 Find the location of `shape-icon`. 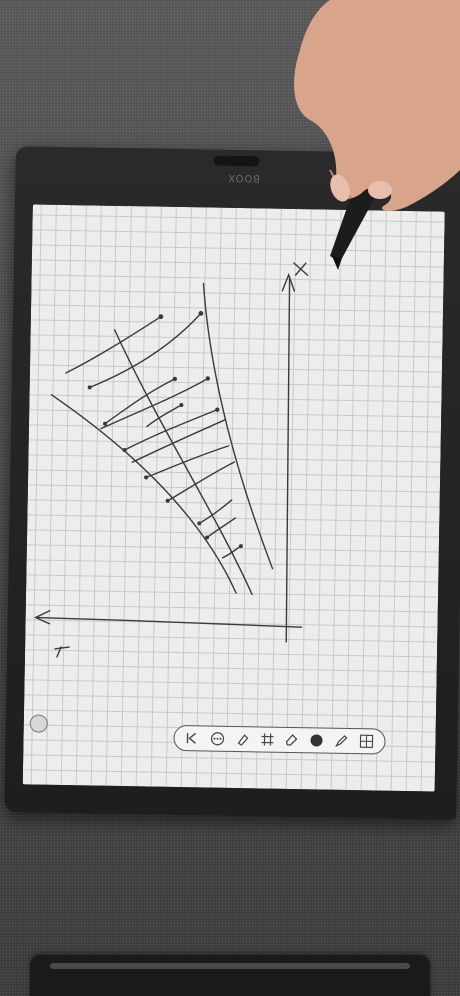

shape-icon is located at coordinates (267, 739).